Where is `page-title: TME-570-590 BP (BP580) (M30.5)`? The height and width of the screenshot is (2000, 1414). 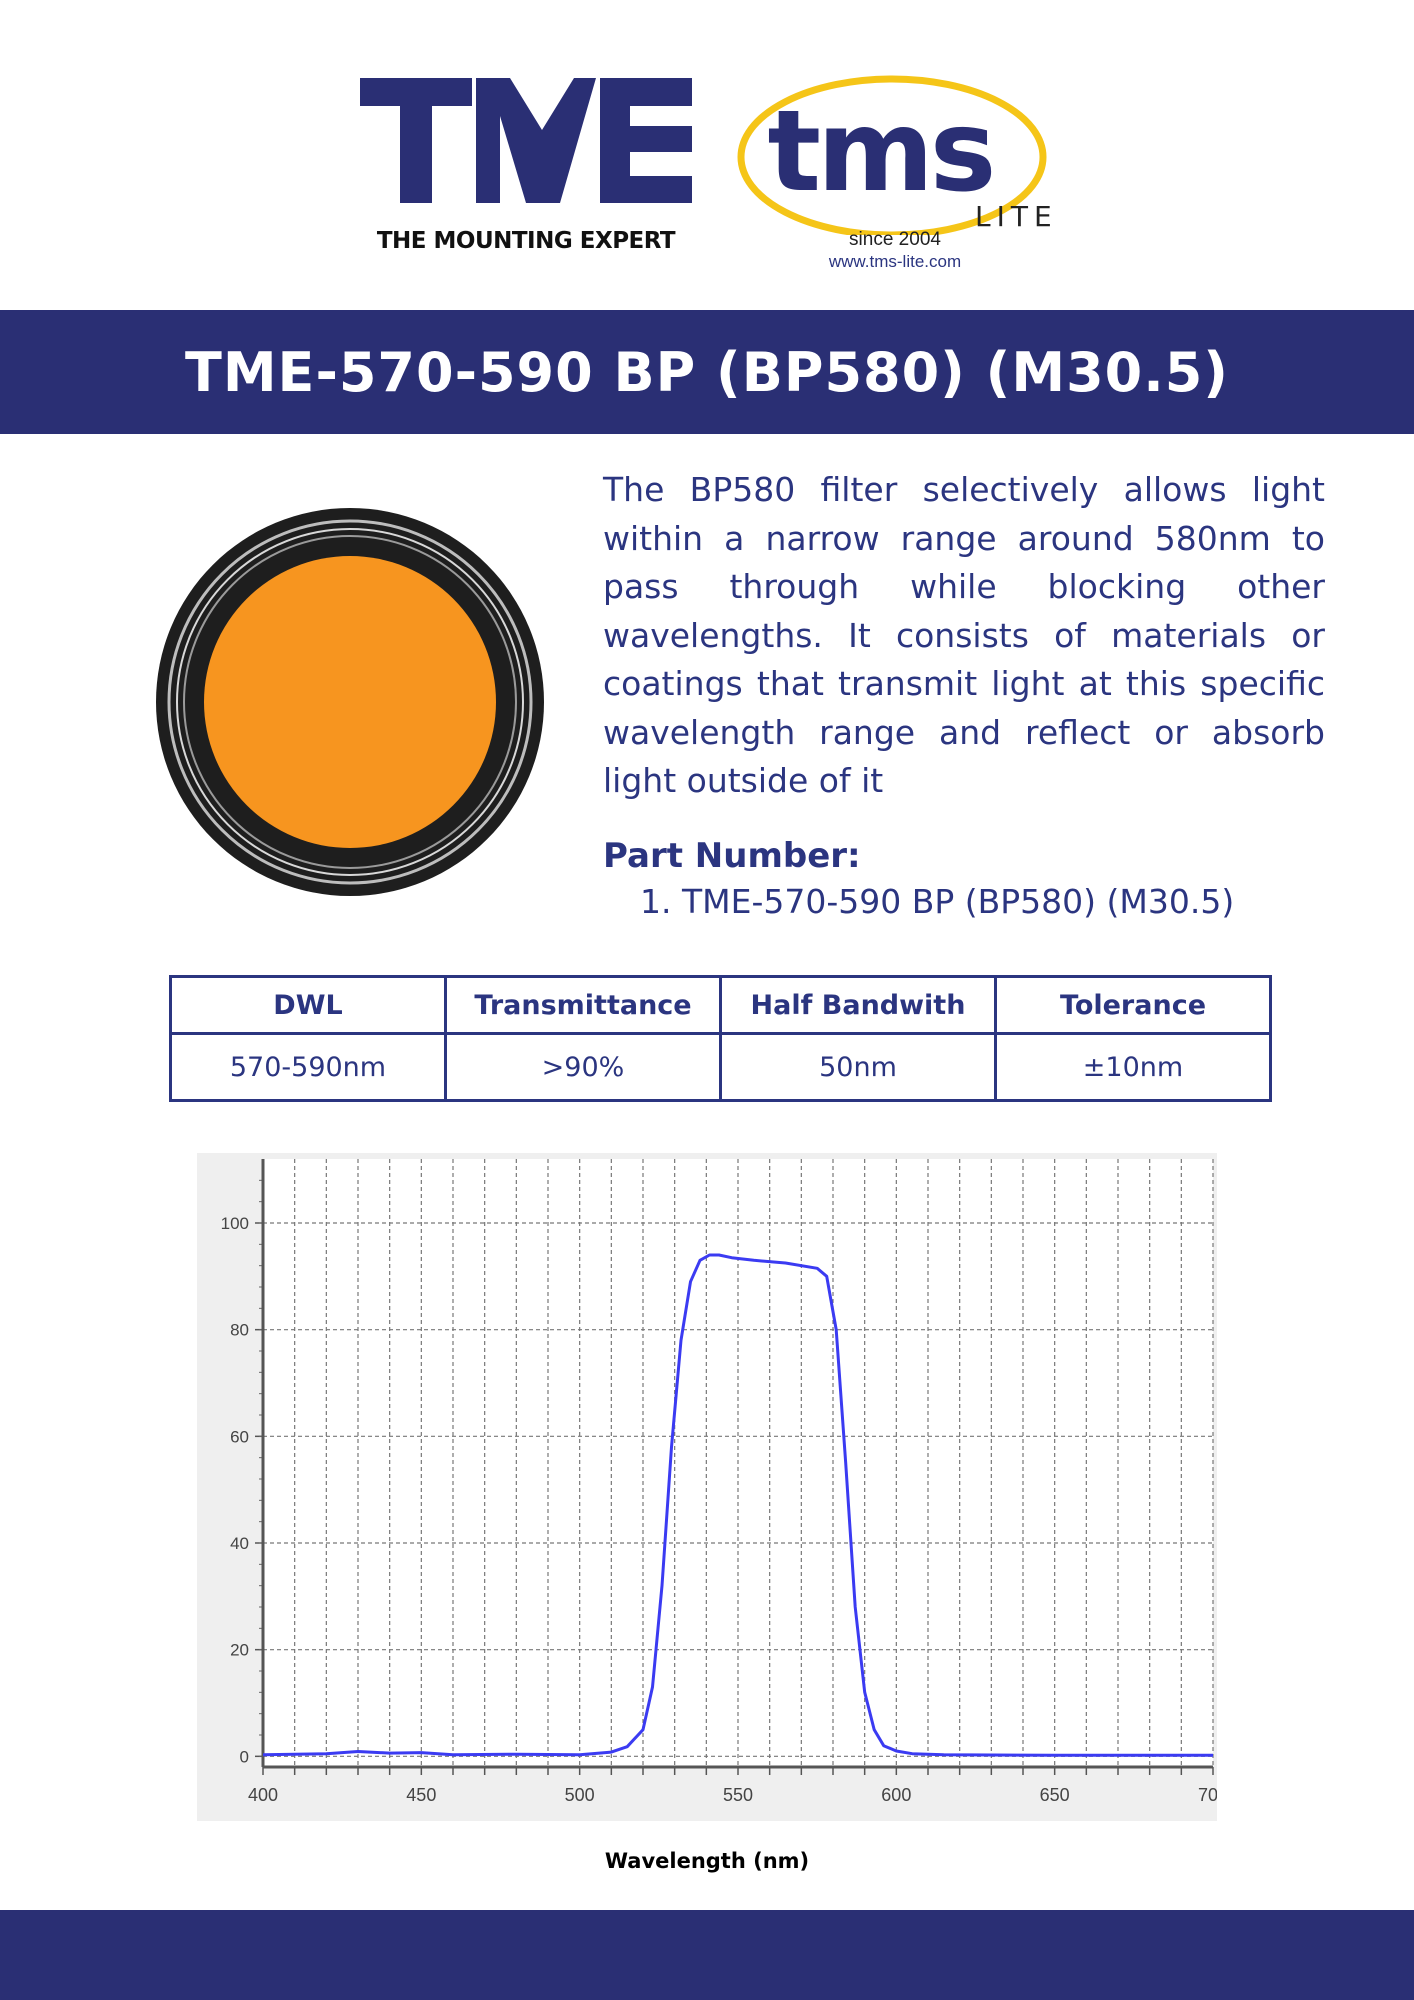 page-title: TME-570-590 BP (BP580) (M30.5) is located at coordinates (706, 372).